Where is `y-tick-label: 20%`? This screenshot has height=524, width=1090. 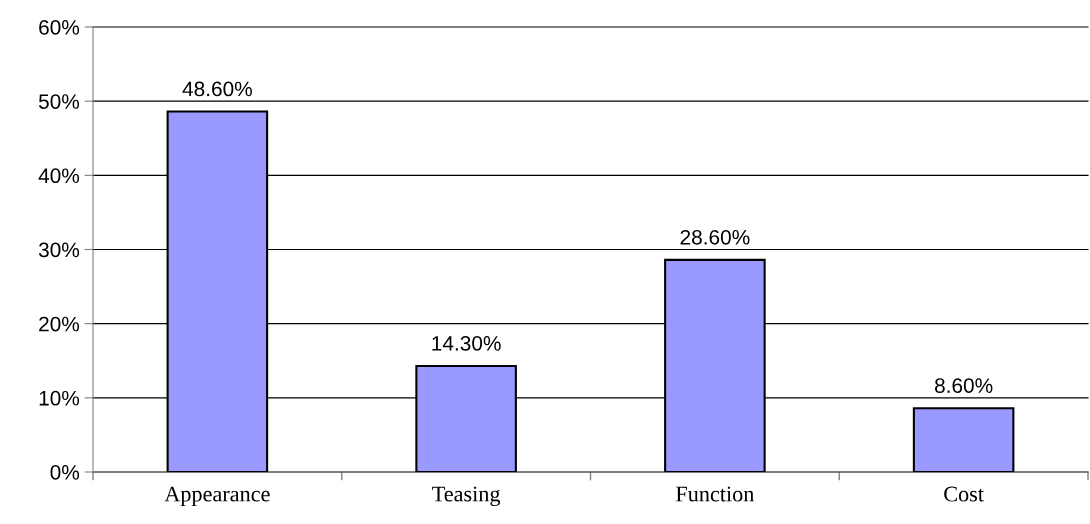 y-tick-label: 20% is located at coordinates (59, 324).